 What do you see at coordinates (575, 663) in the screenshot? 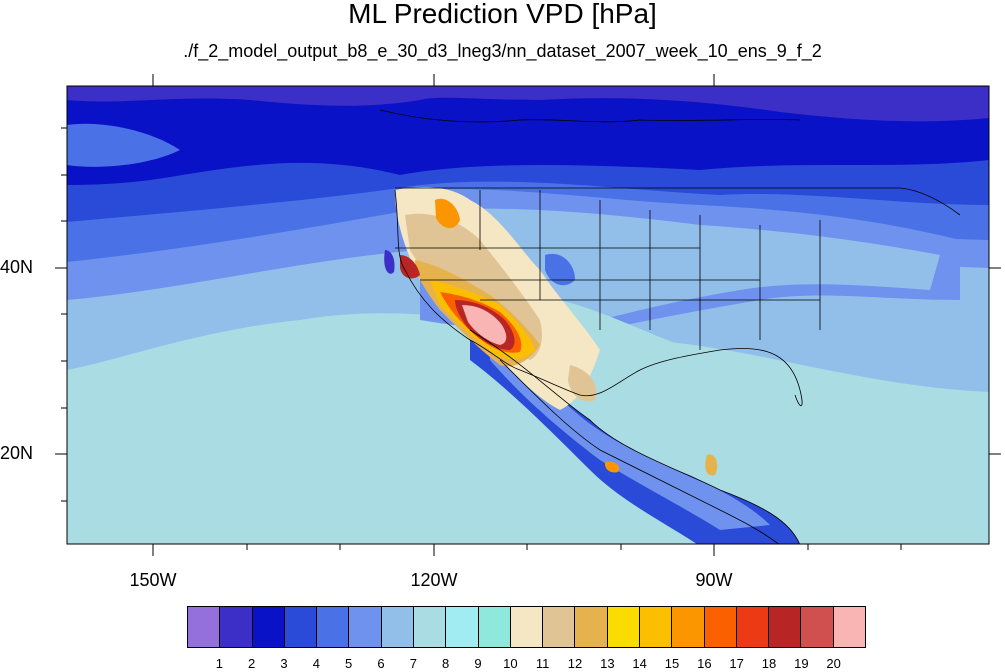
I see `colorbar-label: 12` at bounding box center [575, 663].